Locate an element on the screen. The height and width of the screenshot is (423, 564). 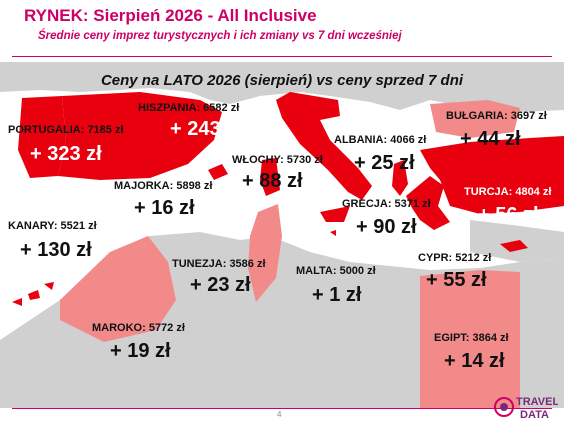
label-bulgaria: BUŁGARIA: 3697 zł is located at coordinates (496, 116).